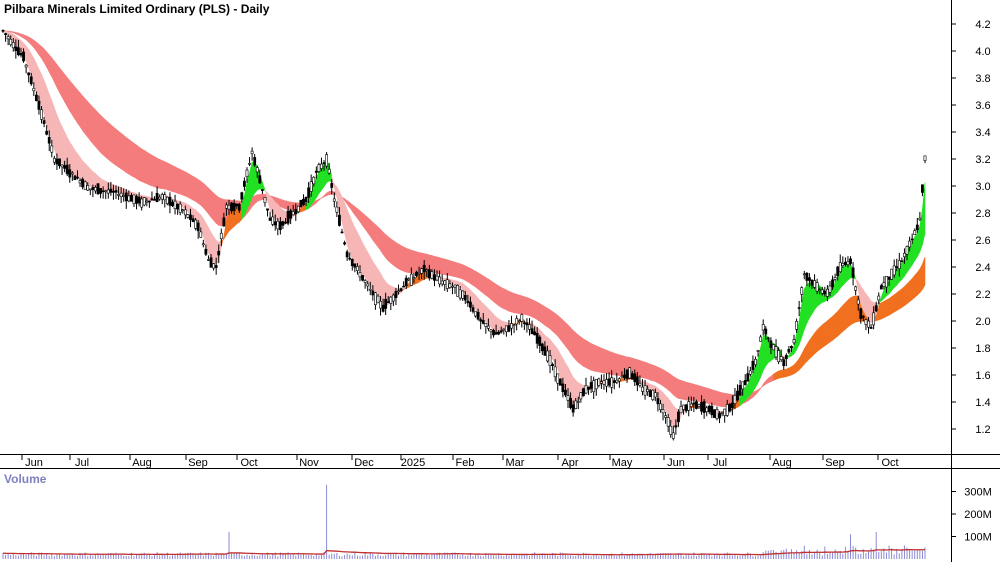 Image resolution: width=1000 pixels, height=562 pixels. I want to click on x-tick-label: Apr, so click(569, 463).